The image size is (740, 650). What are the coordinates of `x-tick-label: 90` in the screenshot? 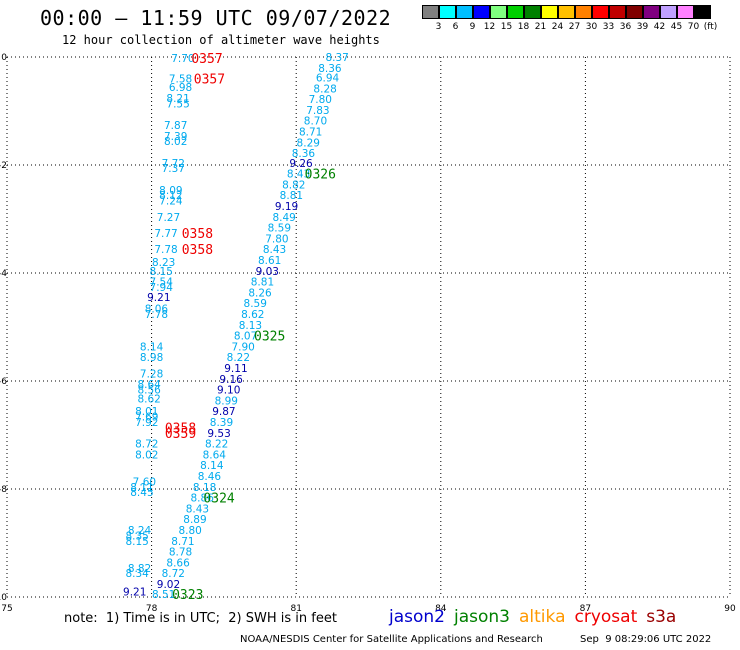 It's located at (730, 609).